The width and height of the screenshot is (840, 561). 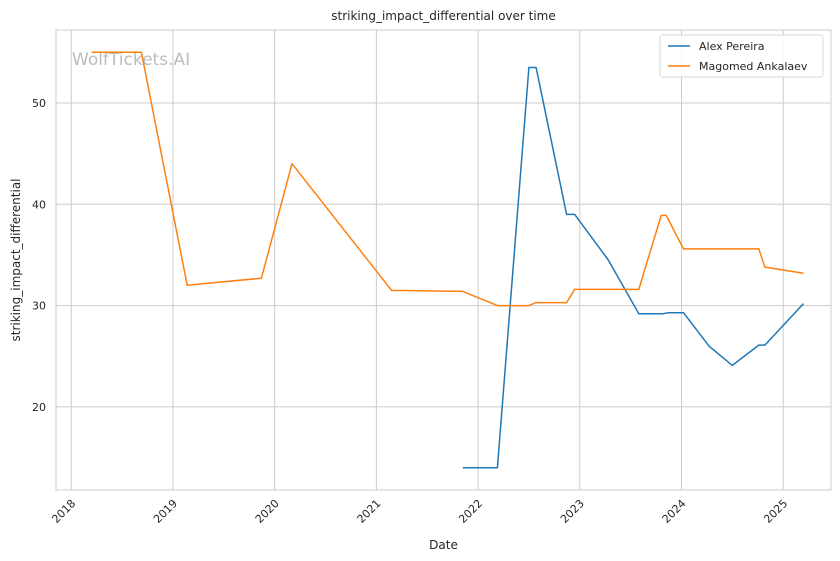 What do you see at coordinates (369, 511) in the screenshot?
I see `x-tick-label: 2021` at bounding box center [369, 511].